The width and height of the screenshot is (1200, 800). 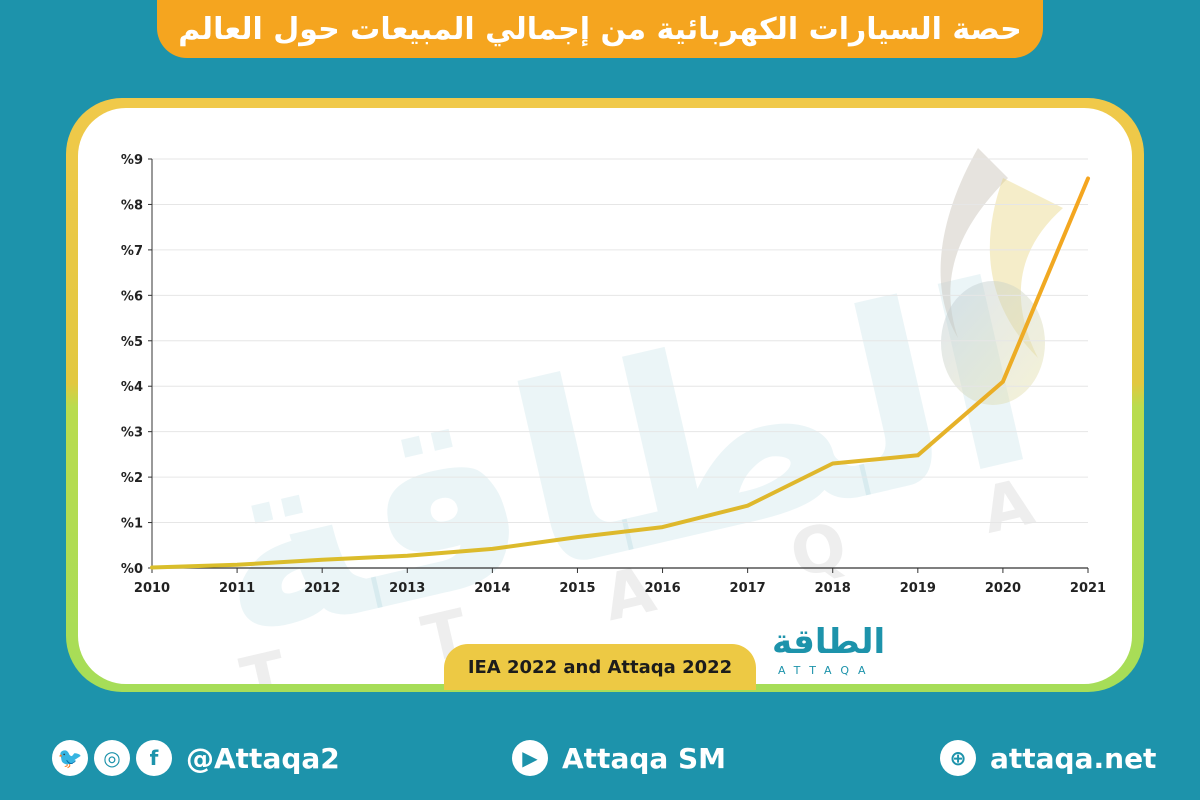 I want to click on source-banner: IEA 2022 and Attaqa 2022, so click(x=600, y=667).